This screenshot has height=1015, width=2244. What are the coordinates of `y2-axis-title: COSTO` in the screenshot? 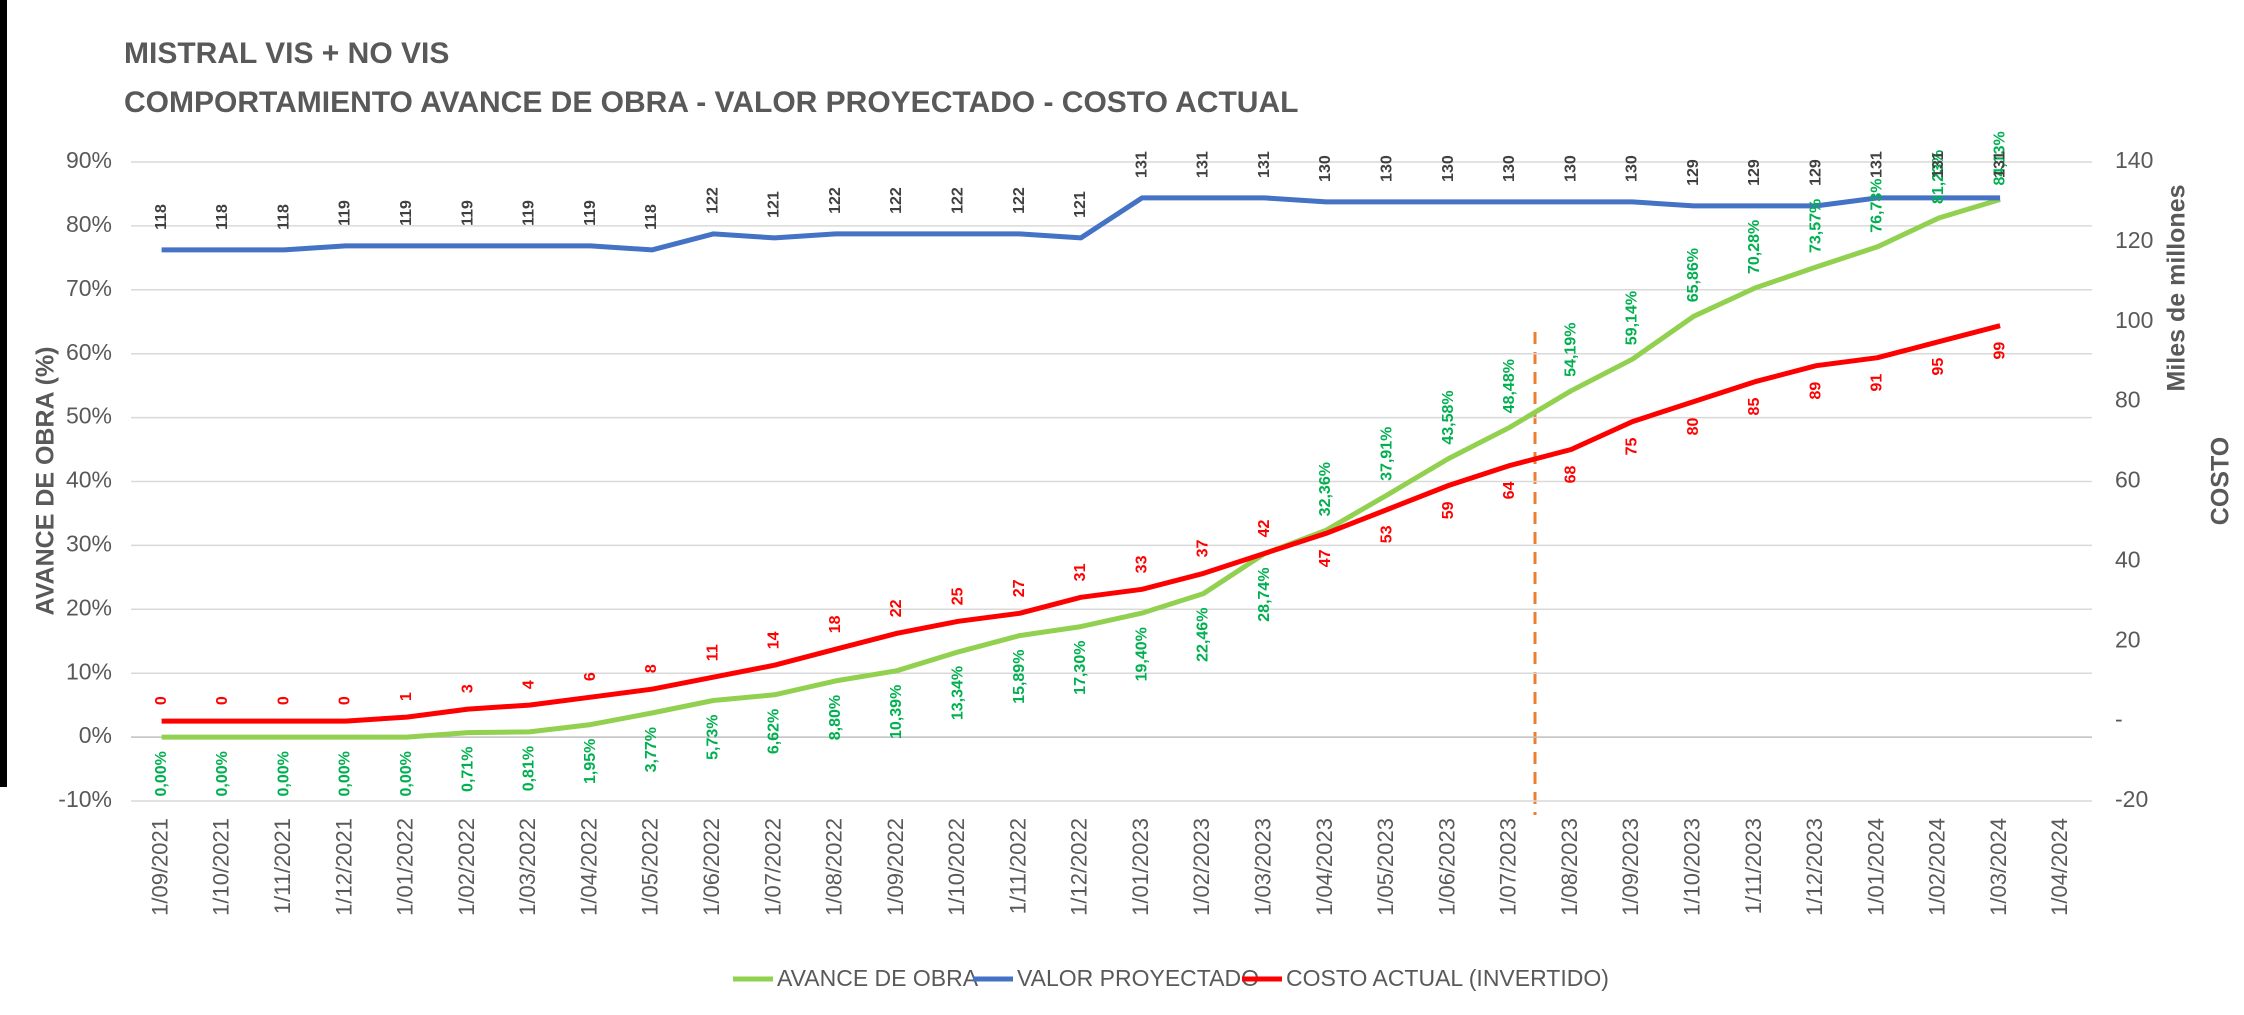 It's located at (2221, 481).